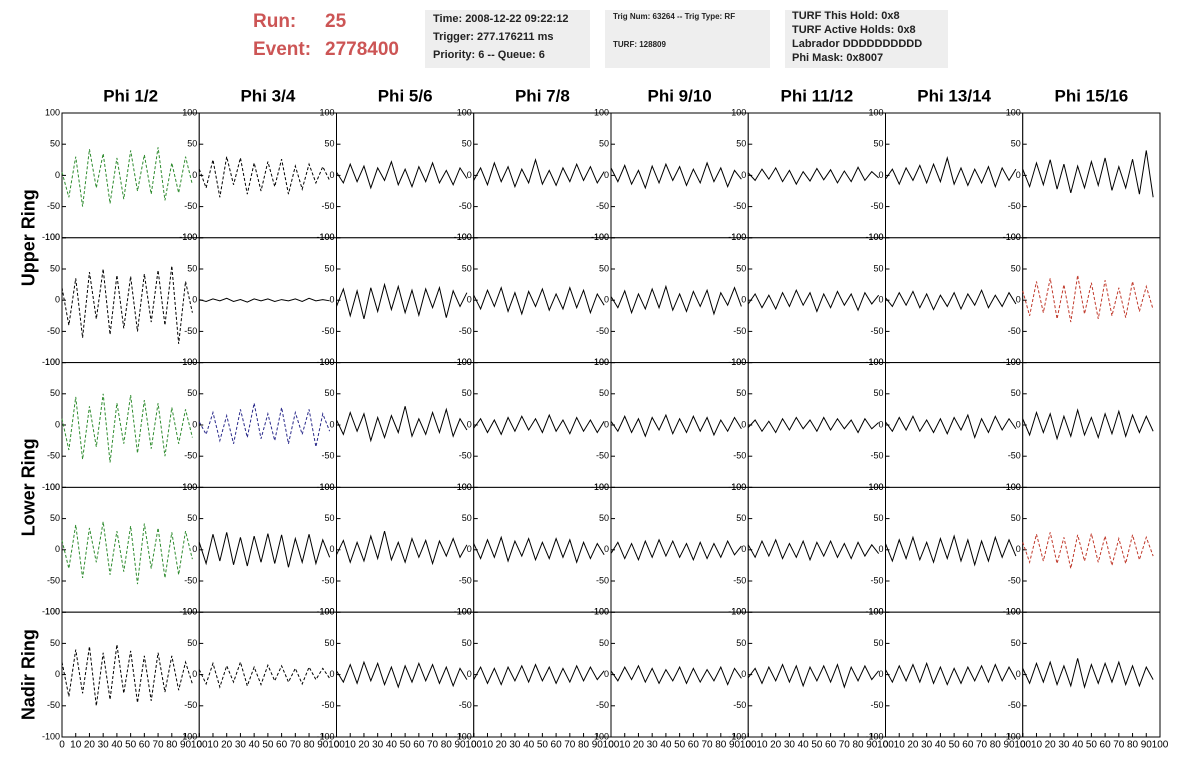  I want to click on x-tick-label: 40, so click(255, 745).